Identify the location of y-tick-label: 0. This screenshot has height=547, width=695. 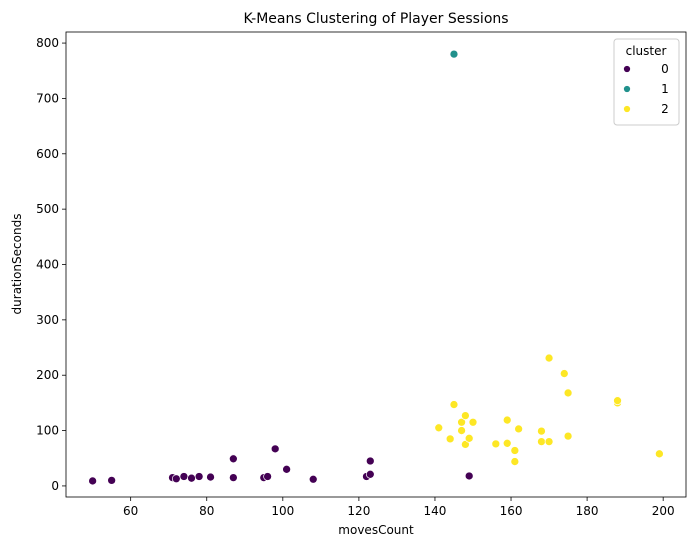
(55, 486).